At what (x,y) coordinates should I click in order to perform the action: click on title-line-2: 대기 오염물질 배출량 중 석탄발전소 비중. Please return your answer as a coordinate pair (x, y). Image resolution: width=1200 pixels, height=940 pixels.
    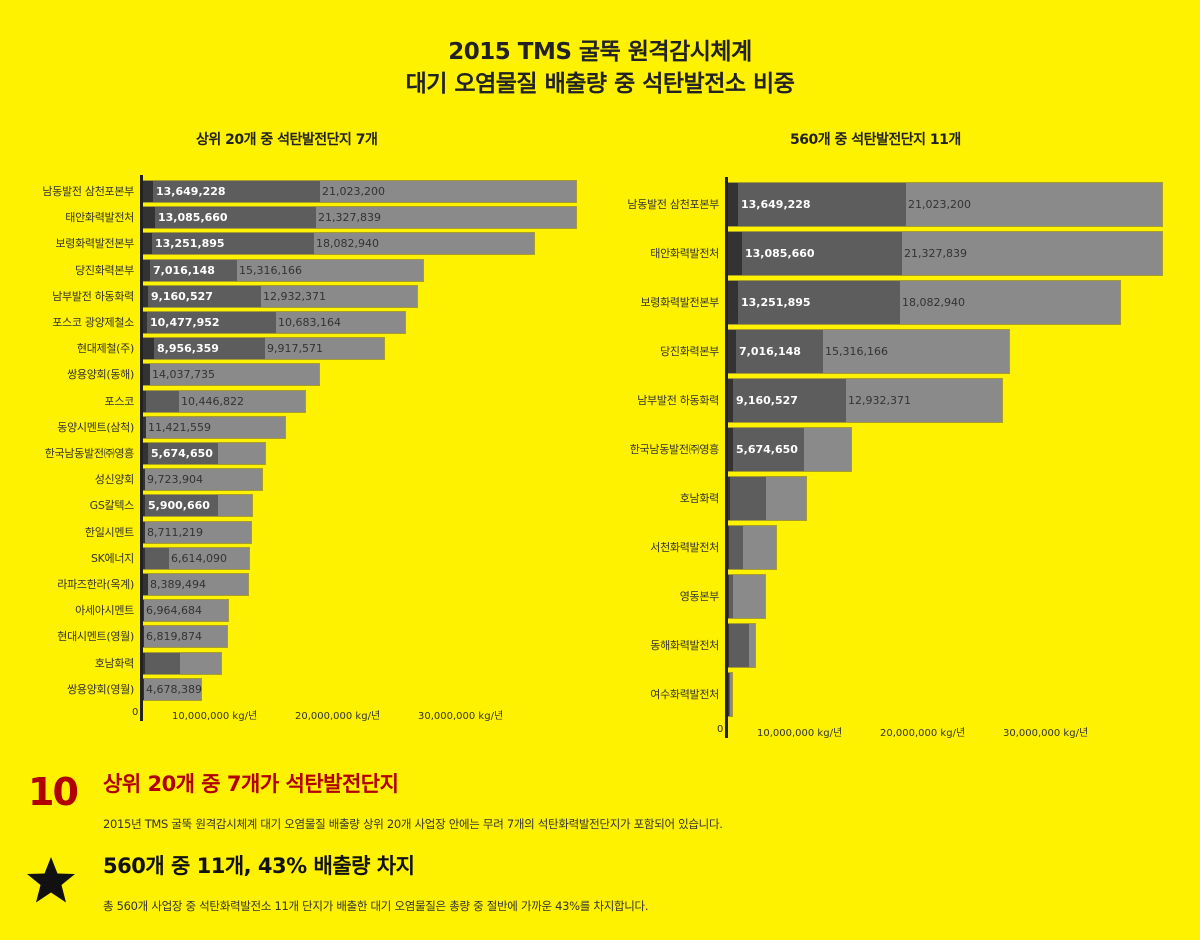
    Looking at the image, I should click on (600, 84).